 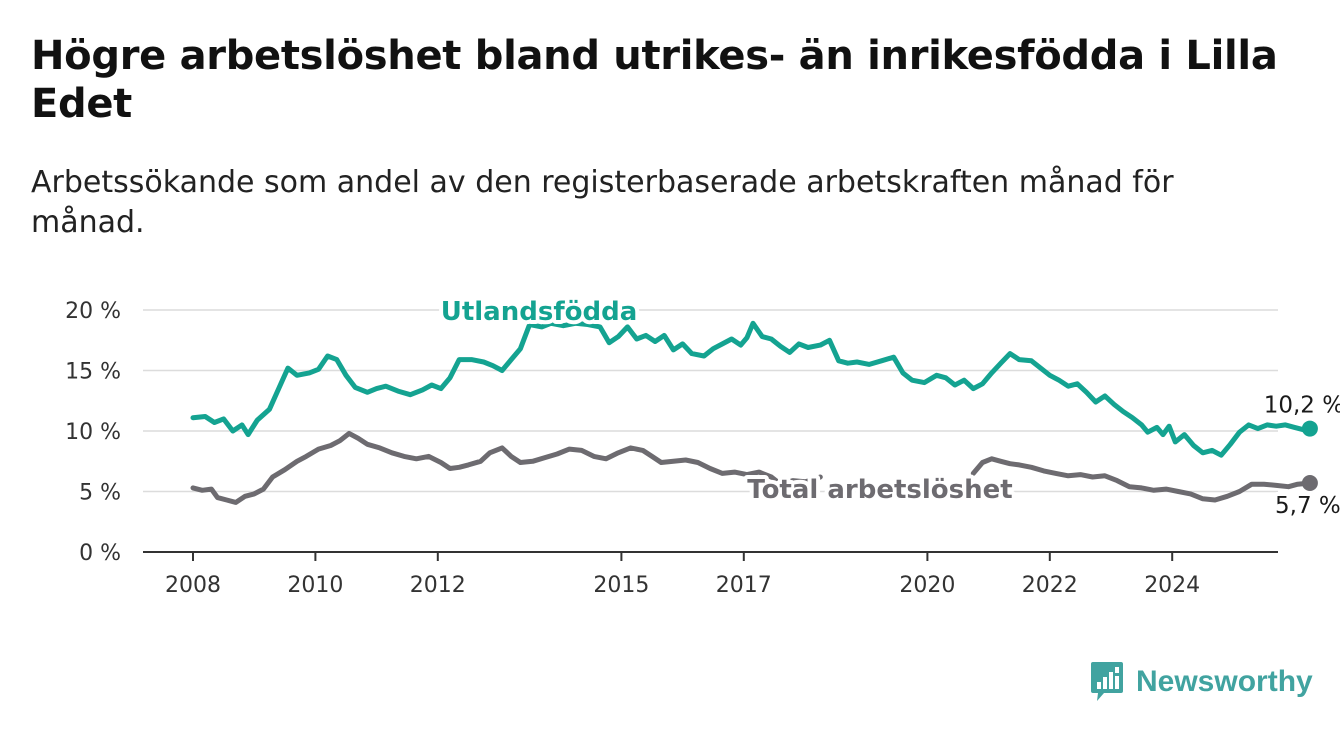 I want to click on series-label-total: Total arbetslöshet, so click(x=879, y=490).